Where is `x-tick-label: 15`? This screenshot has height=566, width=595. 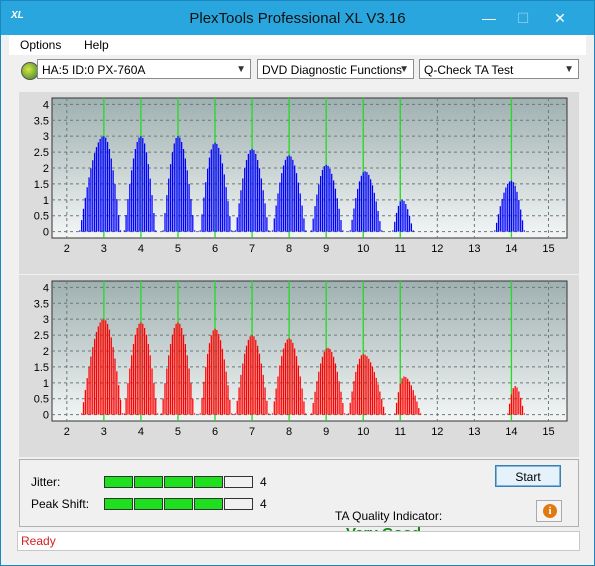 x-tick-label: 15 is located at coordinates (548, 249).